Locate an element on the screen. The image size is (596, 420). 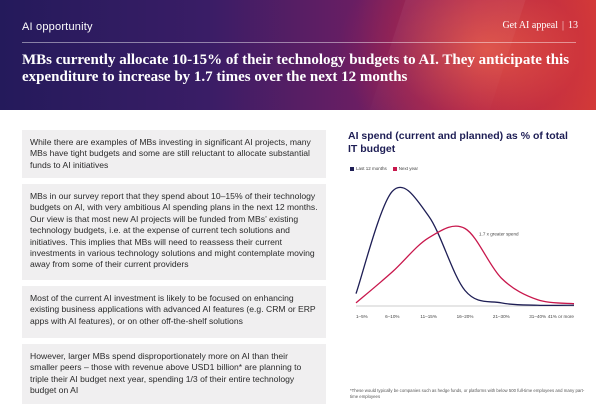
x-tick-label: 11–15% is located at coordinates (428, 316).